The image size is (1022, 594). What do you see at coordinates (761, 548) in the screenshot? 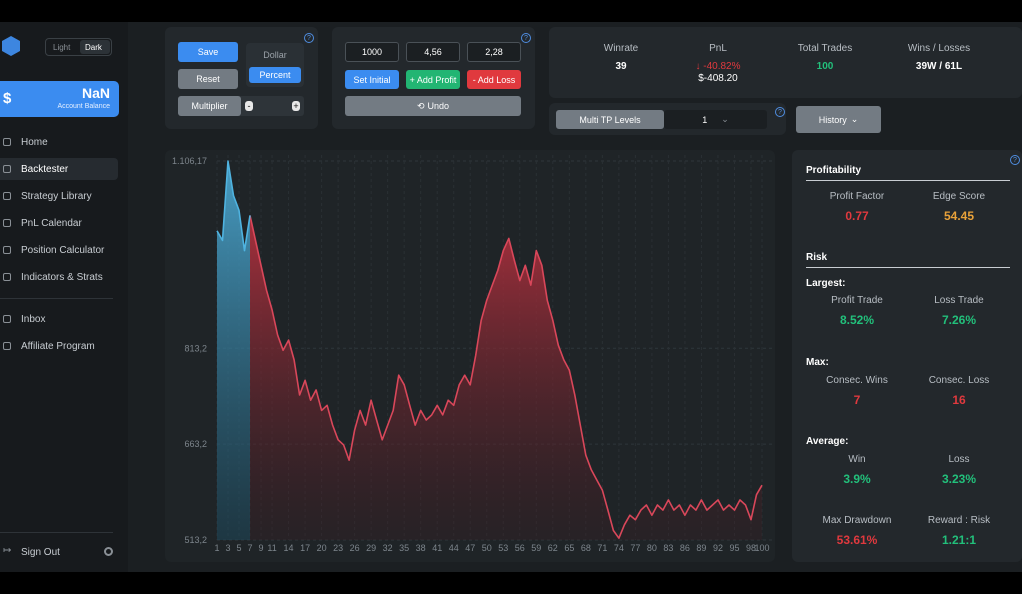
I see `x-tick-label: 100` at bounding box center [761, 548].